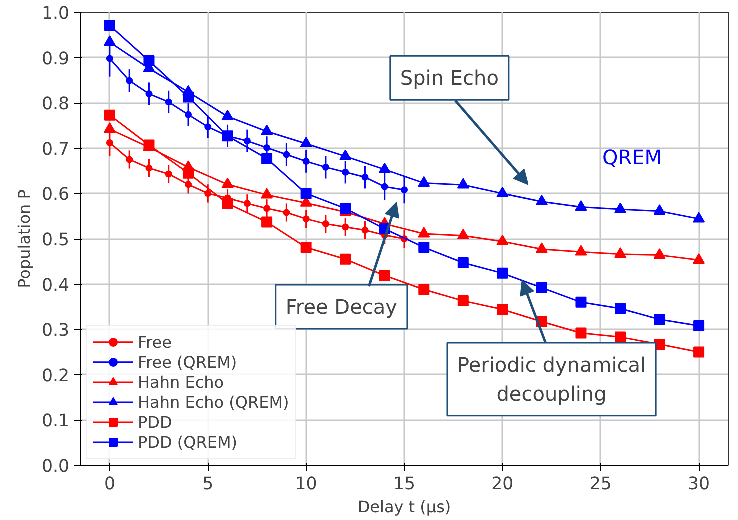 This screenshot has height=520, width=738. What do you see at coordinates (56, 331) in the screenshot?
I see `y-tick-label: 0.3` at bounding box center [56, 331].